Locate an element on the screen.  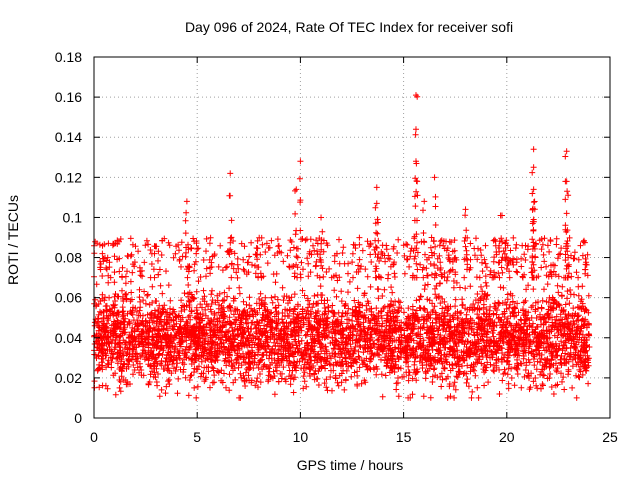
y-tick-label: 0.06 is located at coordinates (68, 298).